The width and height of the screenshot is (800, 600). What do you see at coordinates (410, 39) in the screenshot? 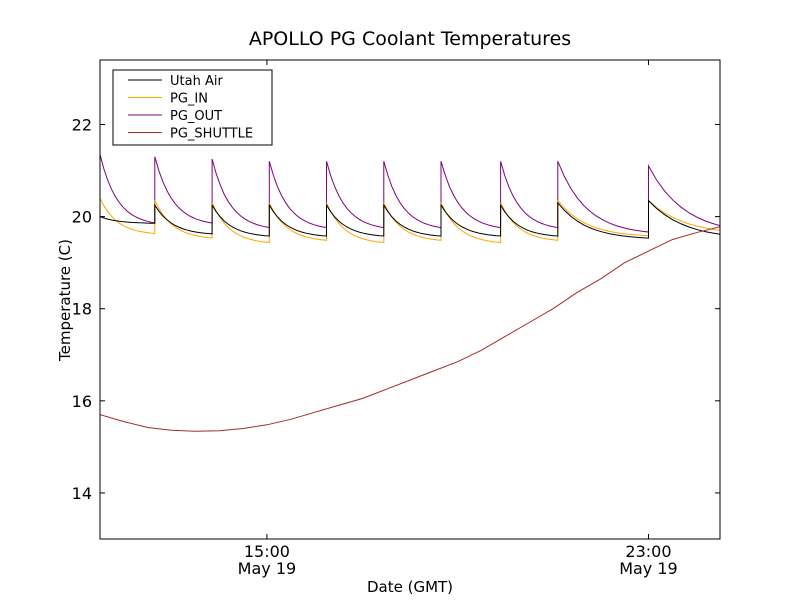
I see `chart-title: APOLLO PG Coolant Temperatures` at bounding box center [410, 39].